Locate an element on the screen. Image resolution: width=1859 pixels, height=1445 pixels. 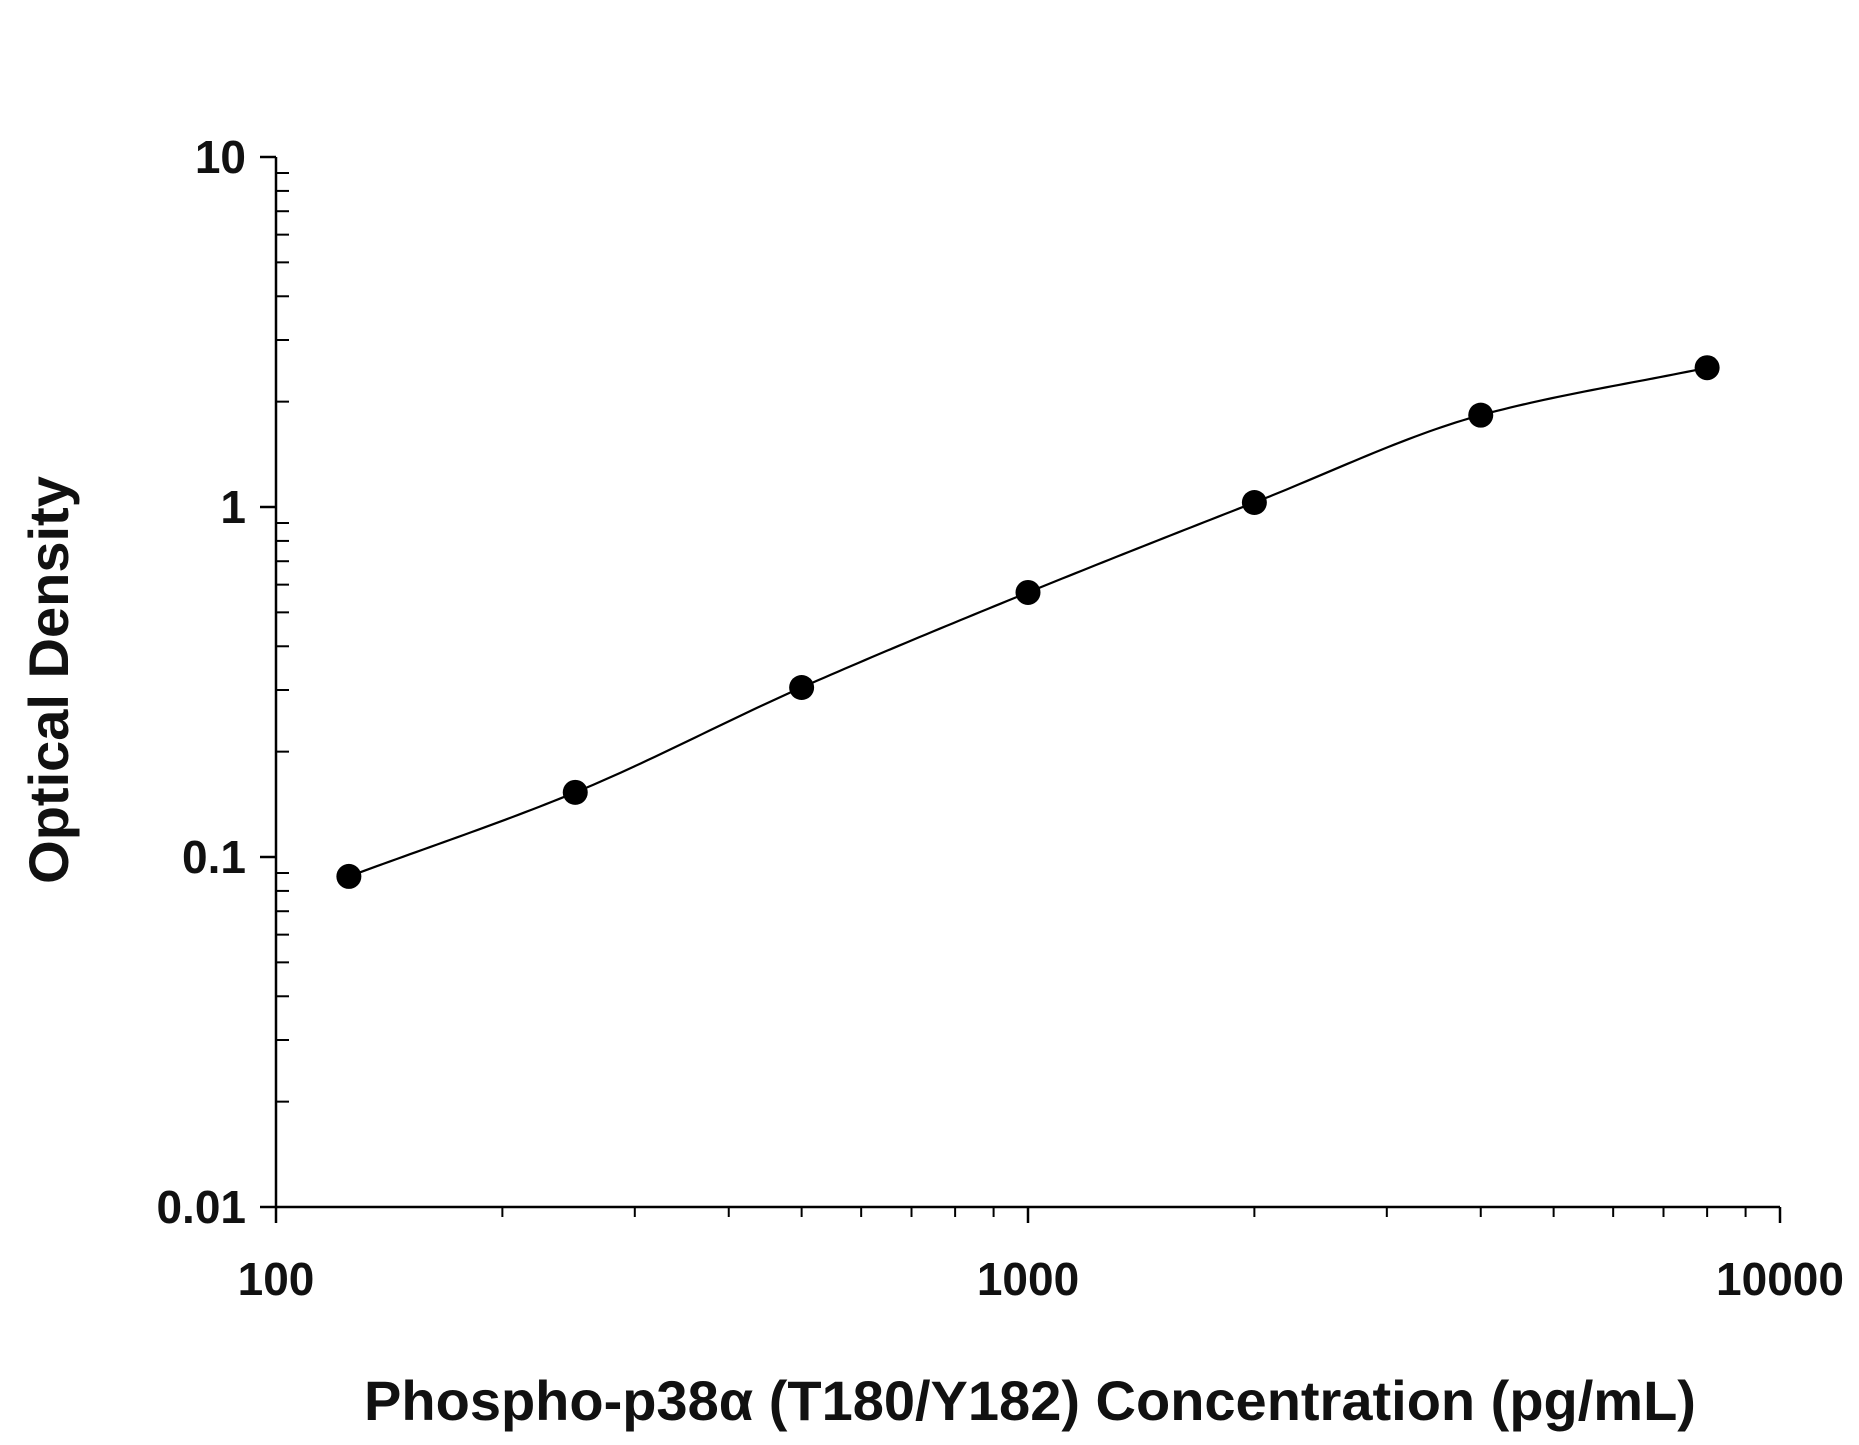
x-tick-label: 10000 is located at coordinates (1780, 1279).